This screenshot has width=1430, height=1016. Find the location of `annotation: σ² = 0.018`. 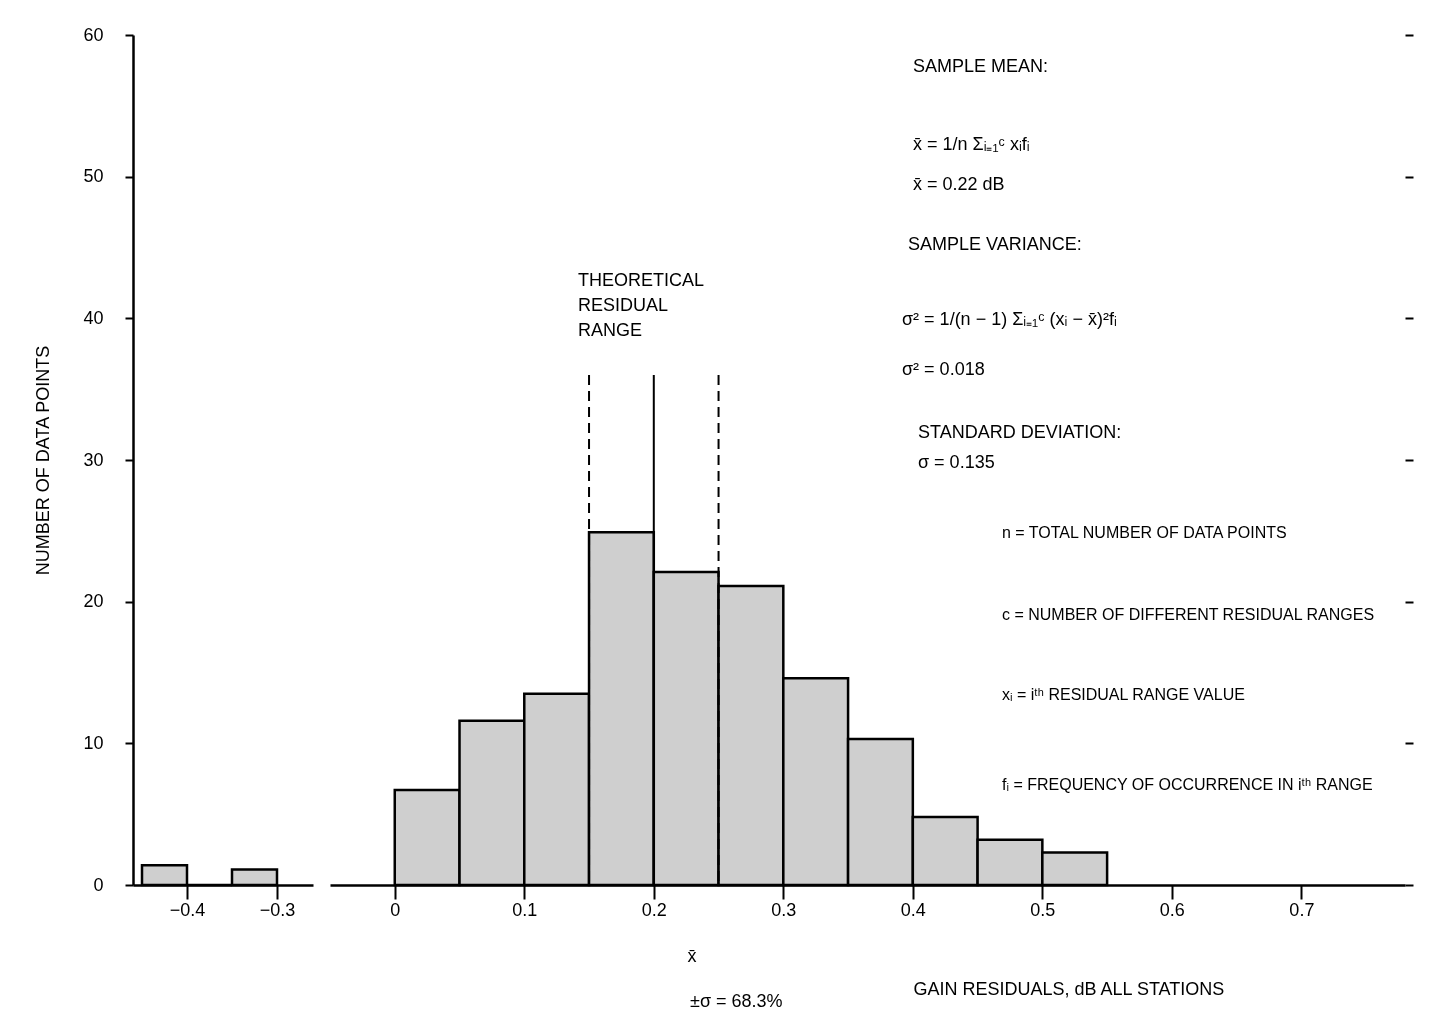

annotation: σ² = 0.018 is located at coordinates (943, 369).